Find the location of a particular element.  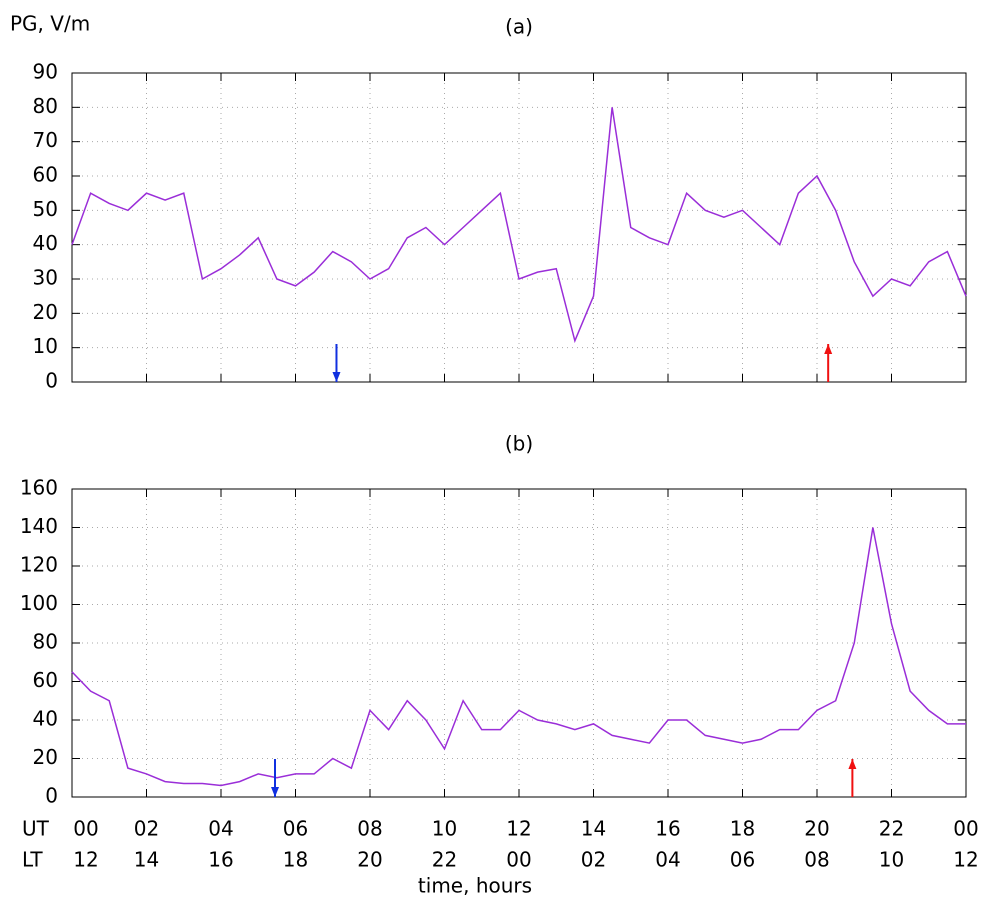

x-tick-label: 08 is located at coordinates (369, 829).